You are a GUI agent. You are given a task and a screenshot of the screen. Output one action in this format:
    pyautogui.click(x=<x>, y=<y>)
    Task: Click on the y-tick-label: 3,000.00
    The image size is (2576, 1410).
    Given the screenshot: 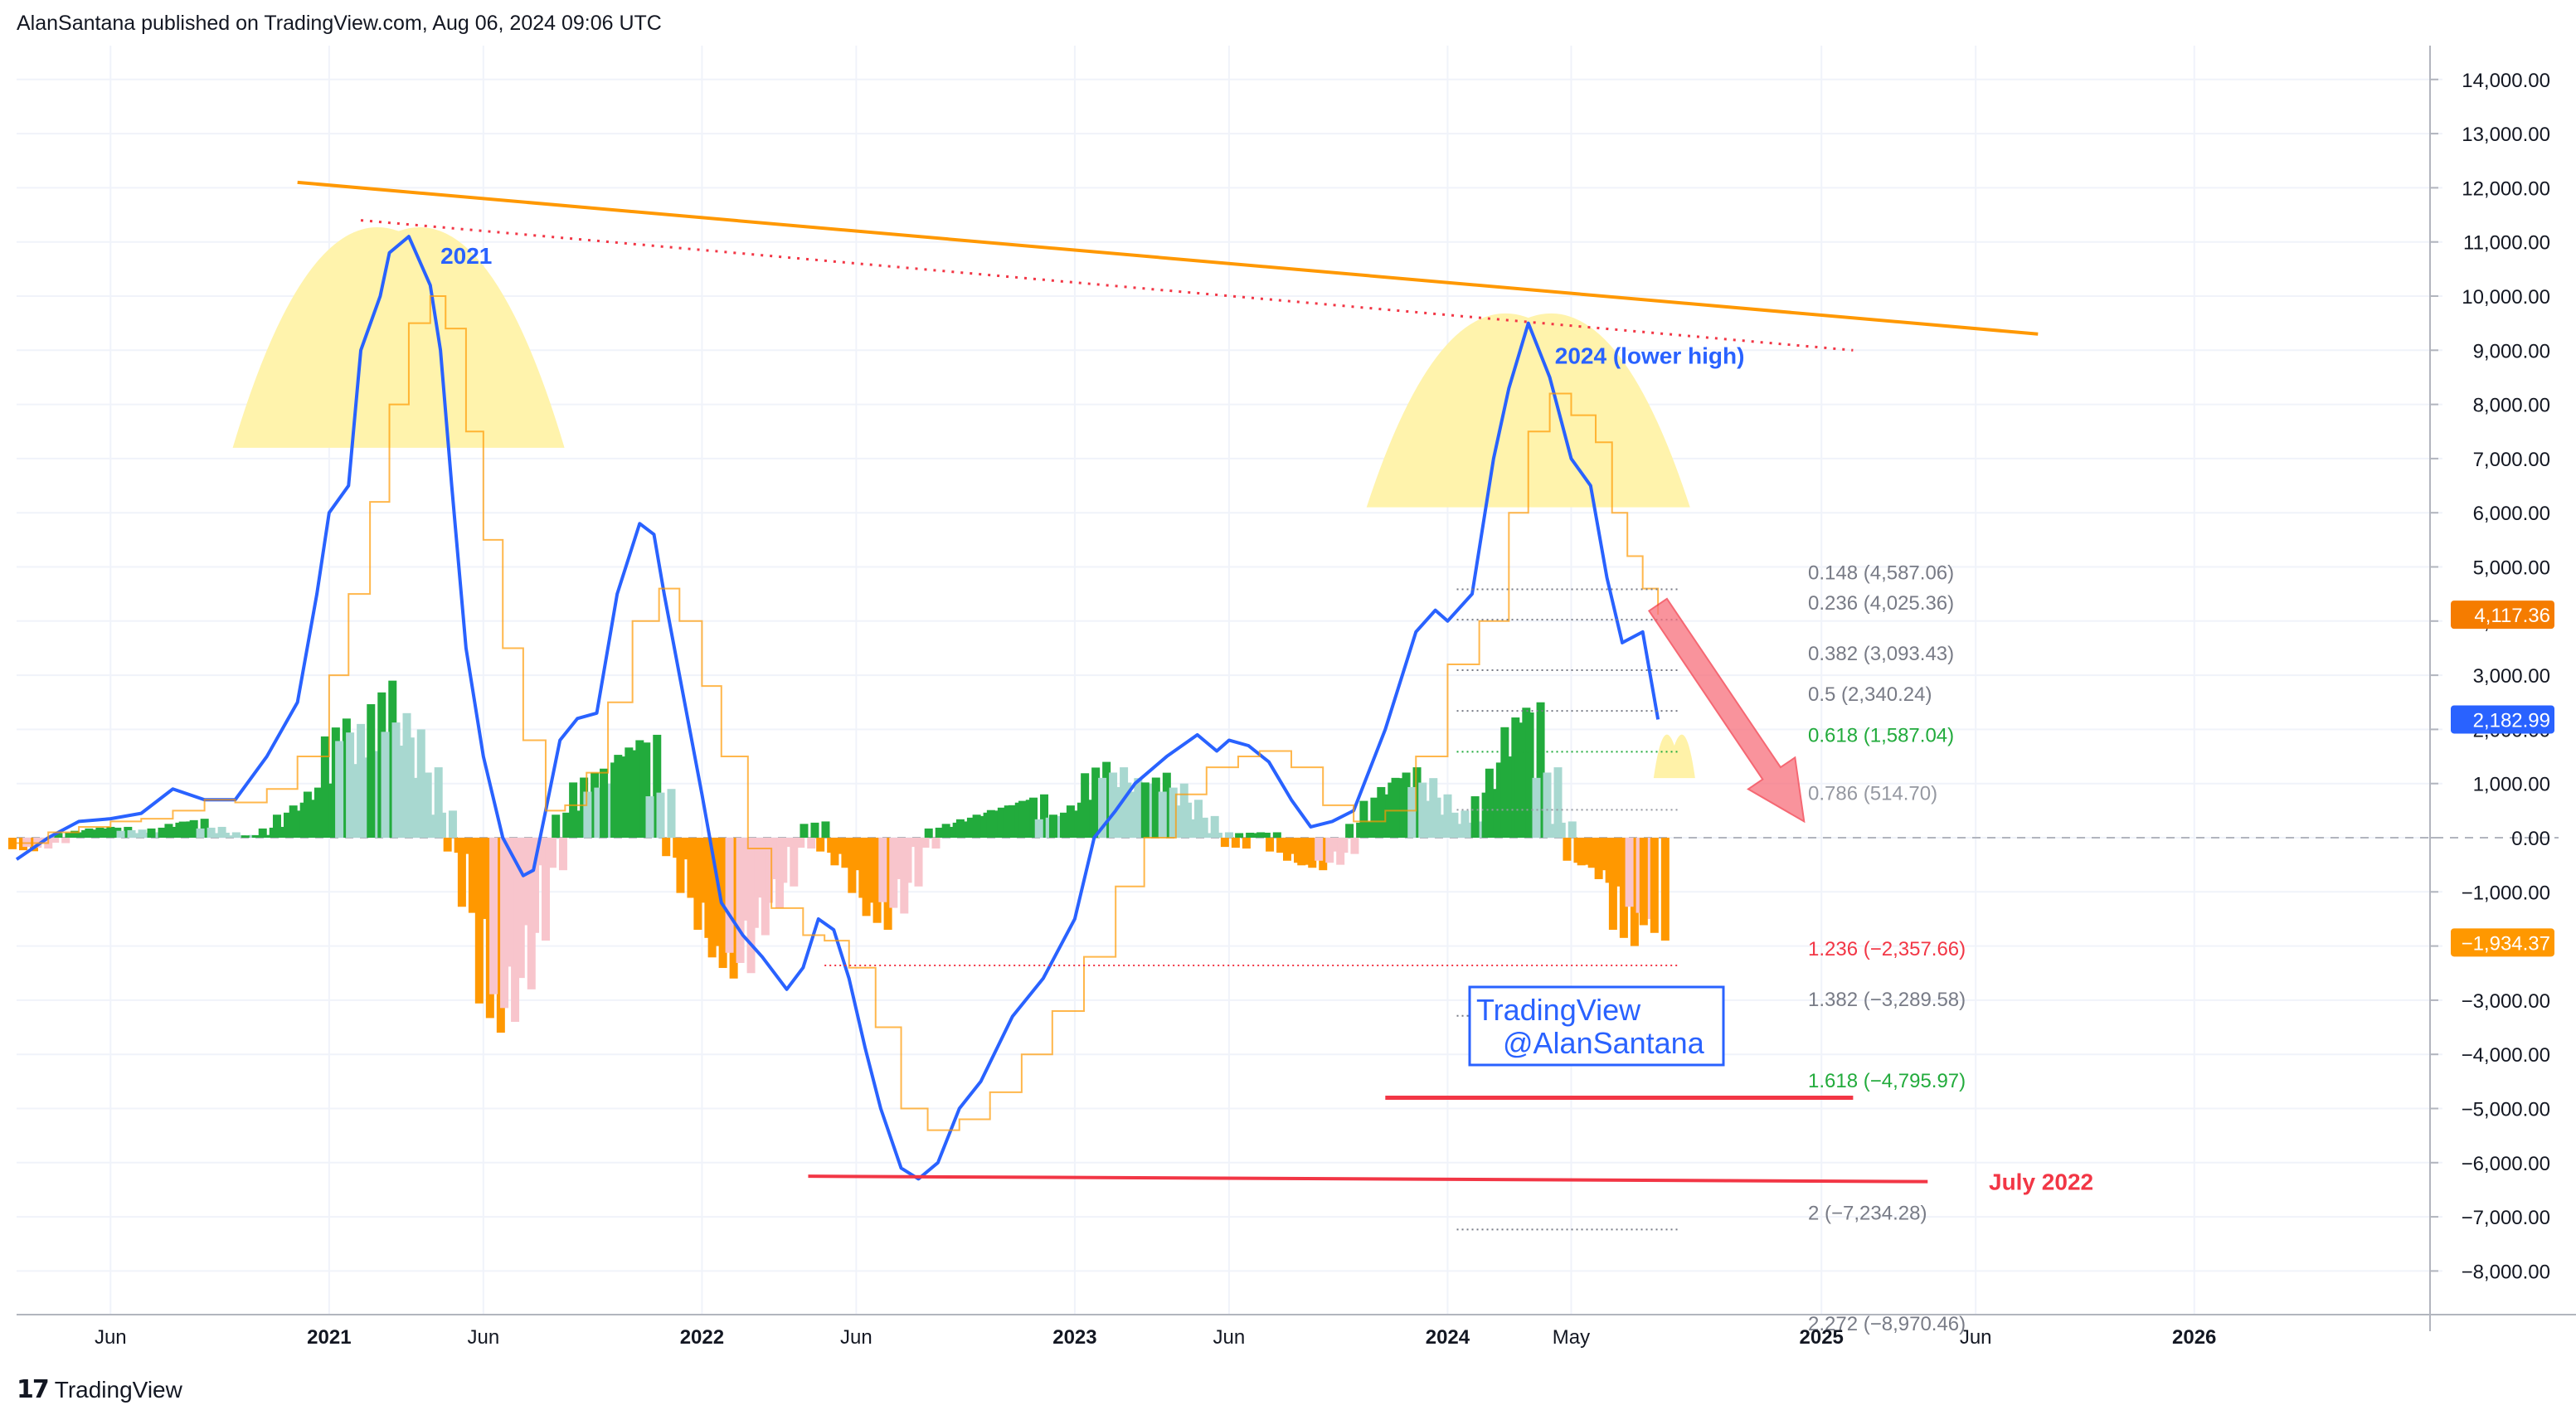 What is the action you would take?
    pyautogui.click(x=2512, y=677)
    